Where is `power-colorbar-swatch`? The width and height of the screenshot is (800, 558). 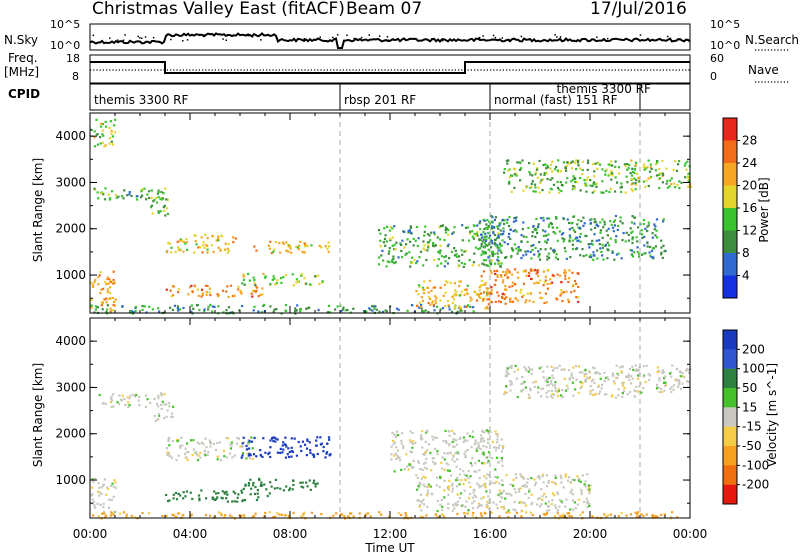
power-colorbar-swatch is located at coordinates (730, 174).